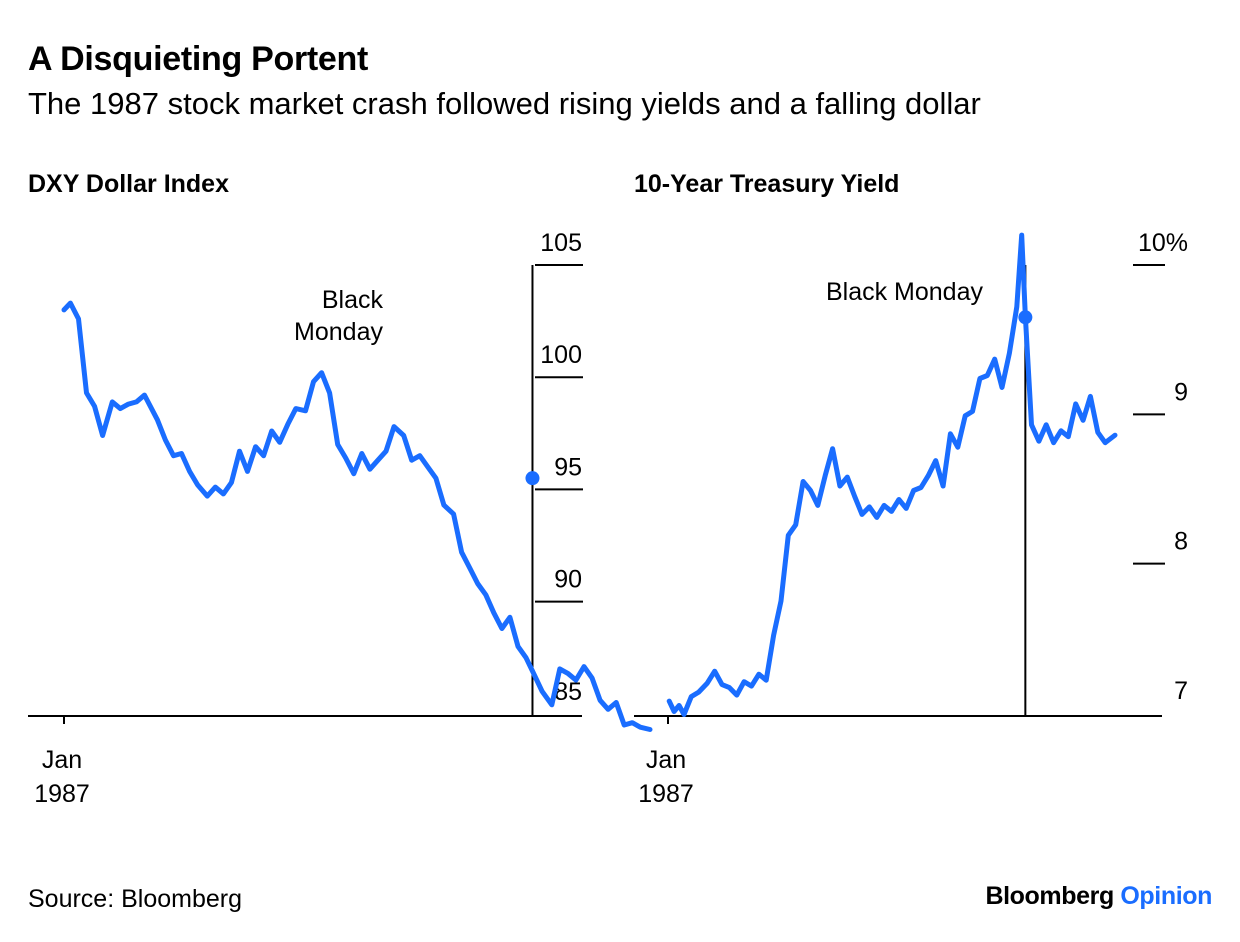 Image resolution: width=1240 pixels, height=942 pixels. Describe the element at coordinates (1049, 896) in the screenshot. I see `brand-main: Bloomberg` at that location.